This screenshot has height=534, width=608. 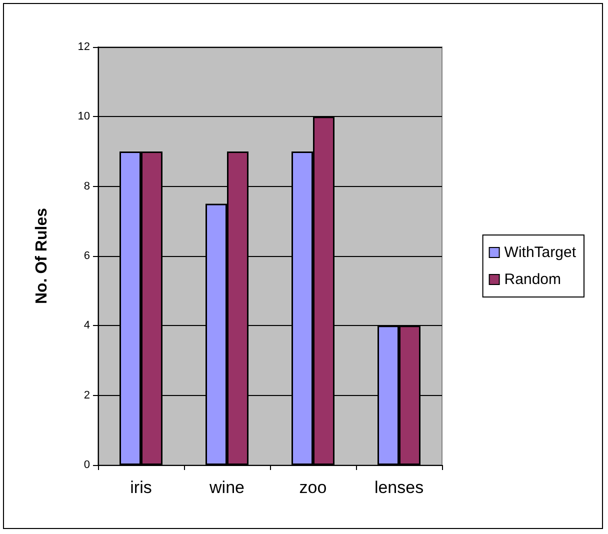 I want to click on y-tick-label: 6, so click(x=87, y=256).